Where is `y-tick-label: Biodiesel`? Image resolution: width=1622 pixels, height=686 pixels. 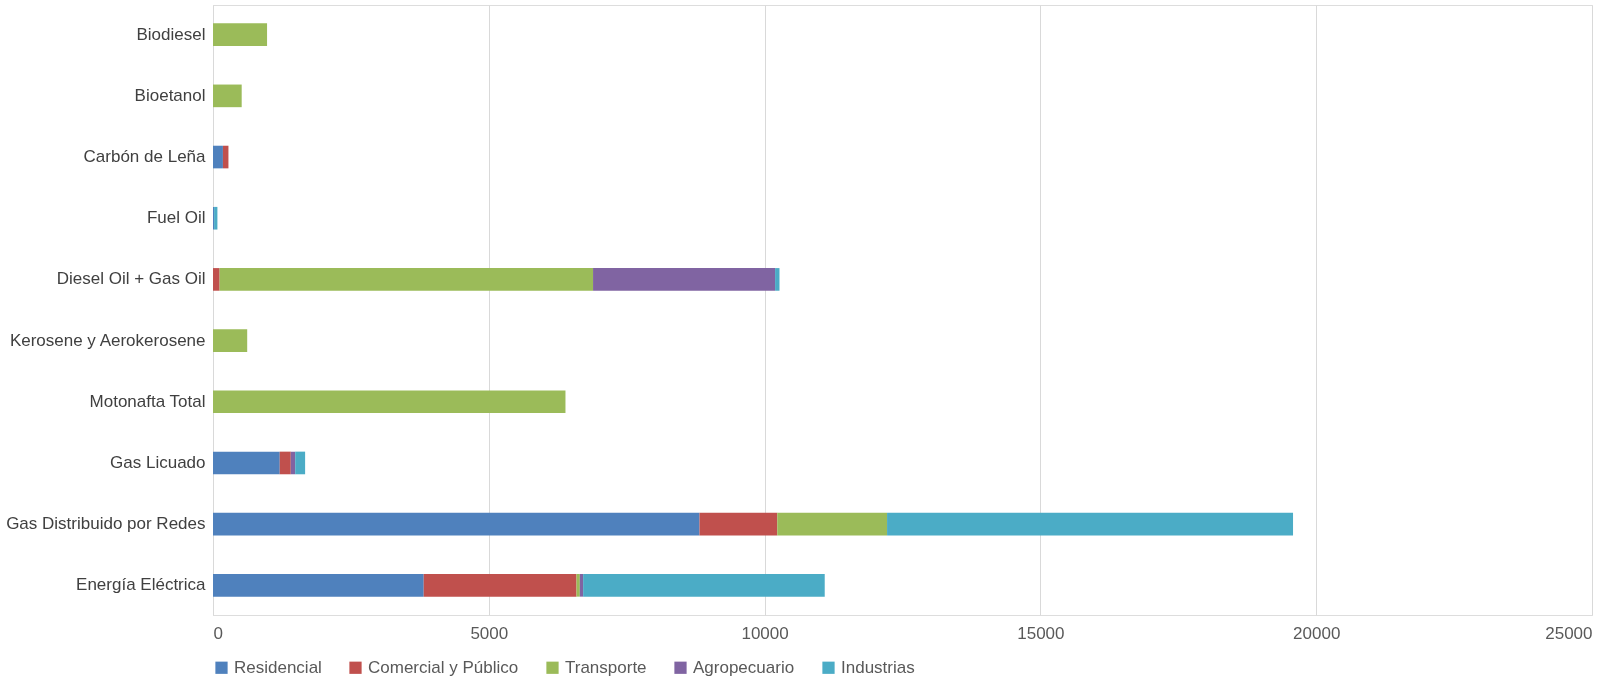
y-tick-label: Biodiesel is located at coordinates (171, 34).